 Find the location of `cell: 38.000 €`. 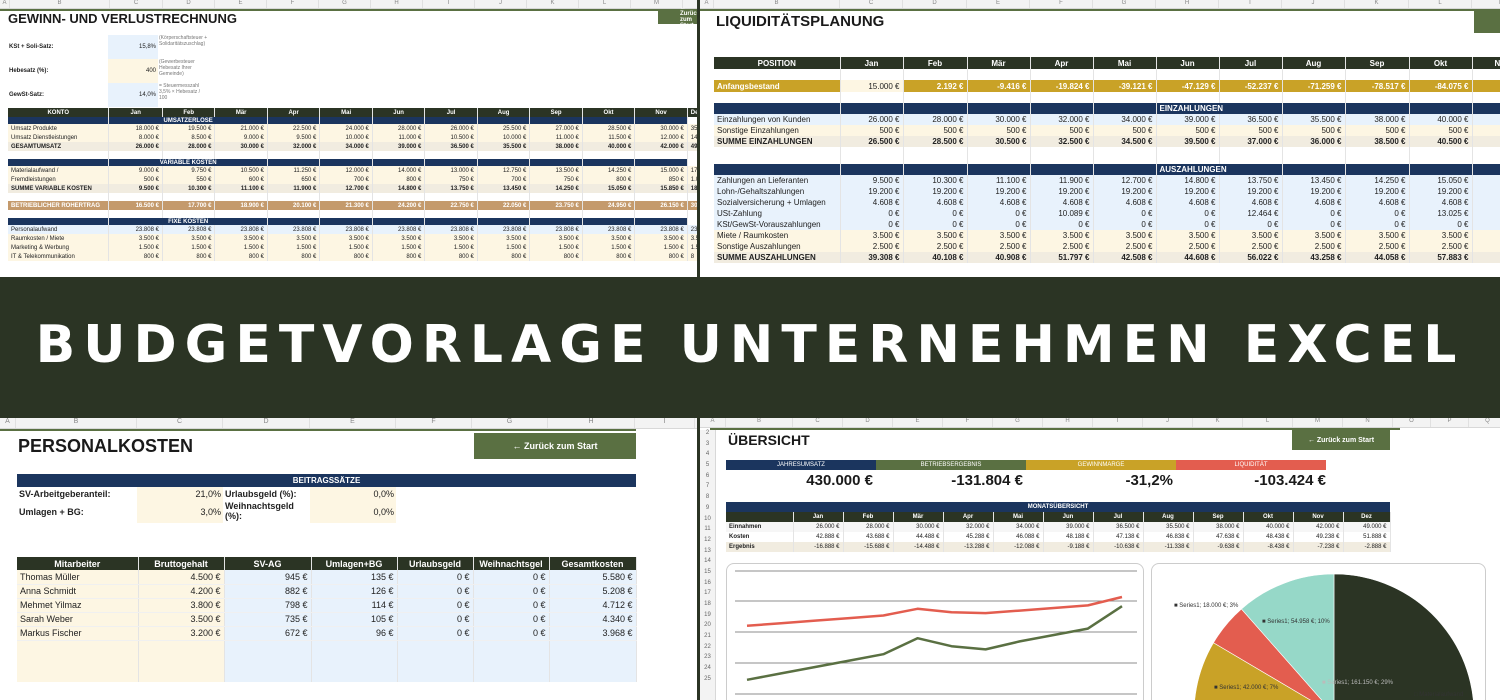

cell: 38.000 € is located at coordinates (556, 146).